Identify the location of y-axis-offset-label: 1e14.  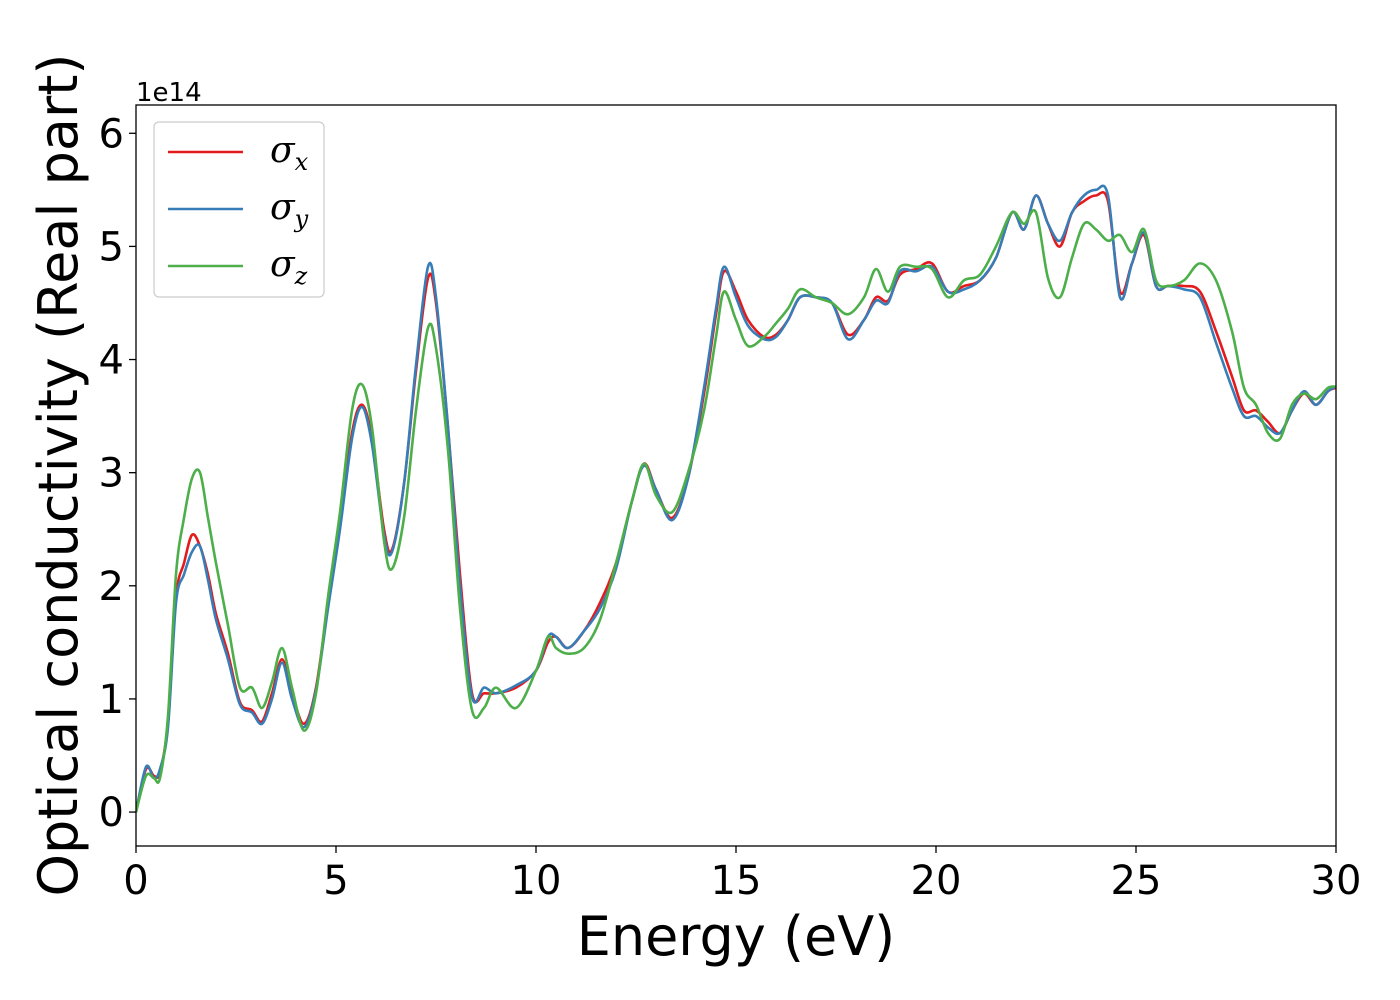
(169, 93).